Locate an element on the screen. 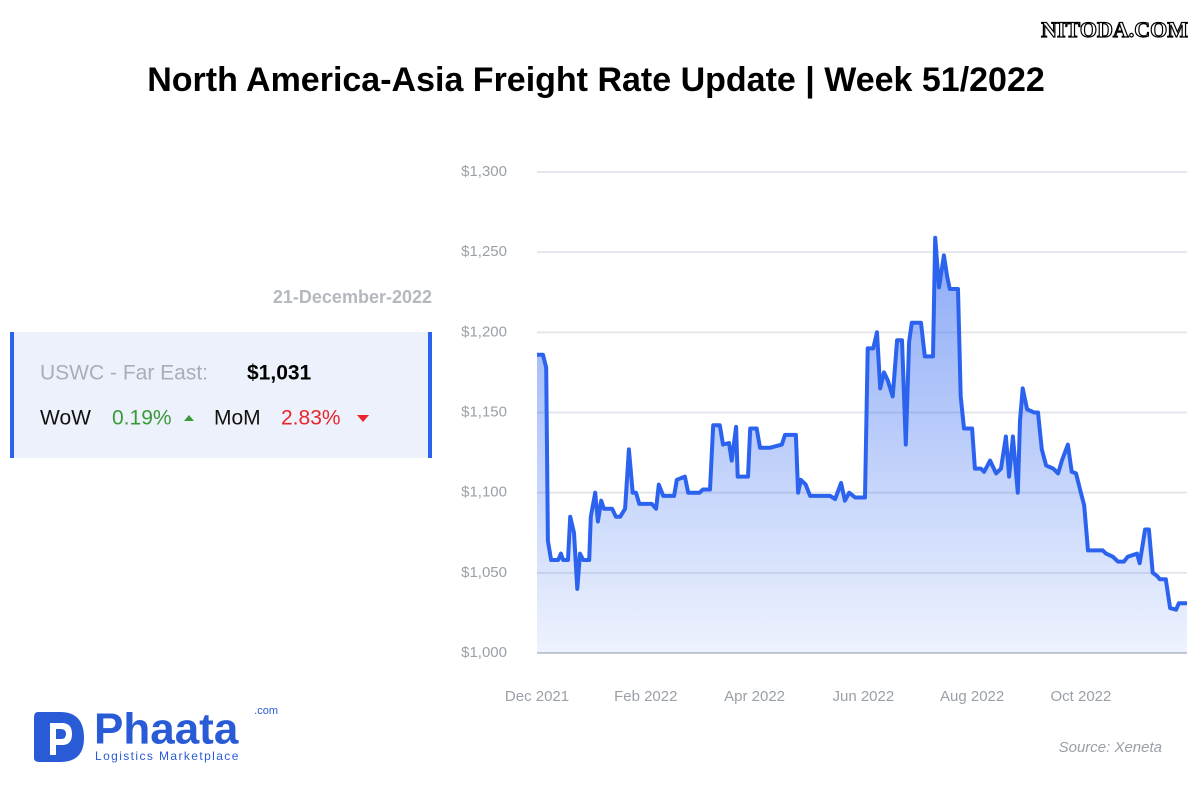 The image size is (1200, 800). logo-glyph is located at coordinates (61, 739).